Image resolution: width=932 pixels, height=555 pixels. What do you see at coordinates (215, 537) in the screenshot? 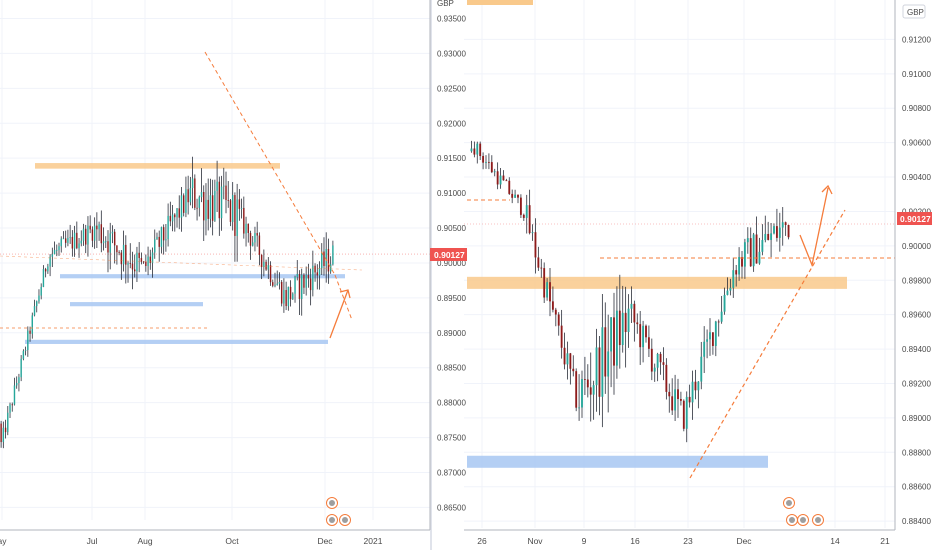
I see `left-time-axis: ay Jul Aug Oct Dec 2021` at bounding box center [215, 537].